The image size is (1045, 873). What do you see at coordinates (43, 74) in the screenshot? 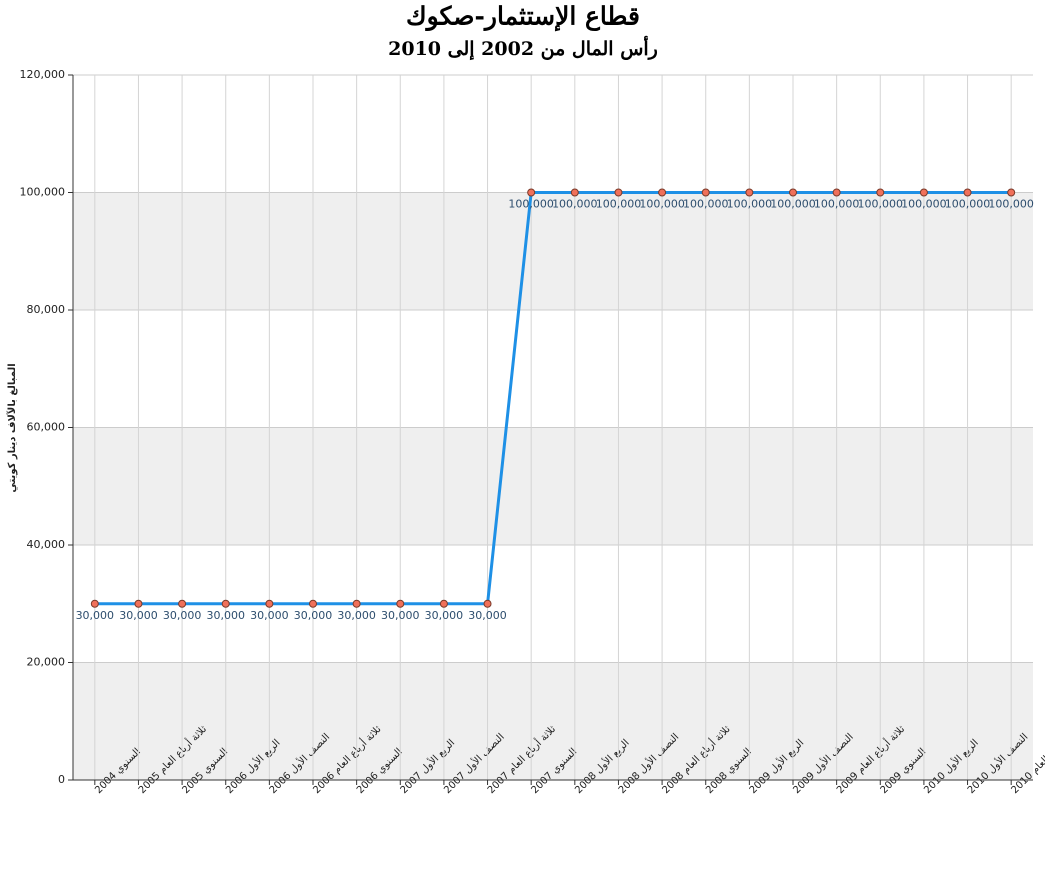
I see `y-tick-label: 120,000` at bounding box center [43, 74].